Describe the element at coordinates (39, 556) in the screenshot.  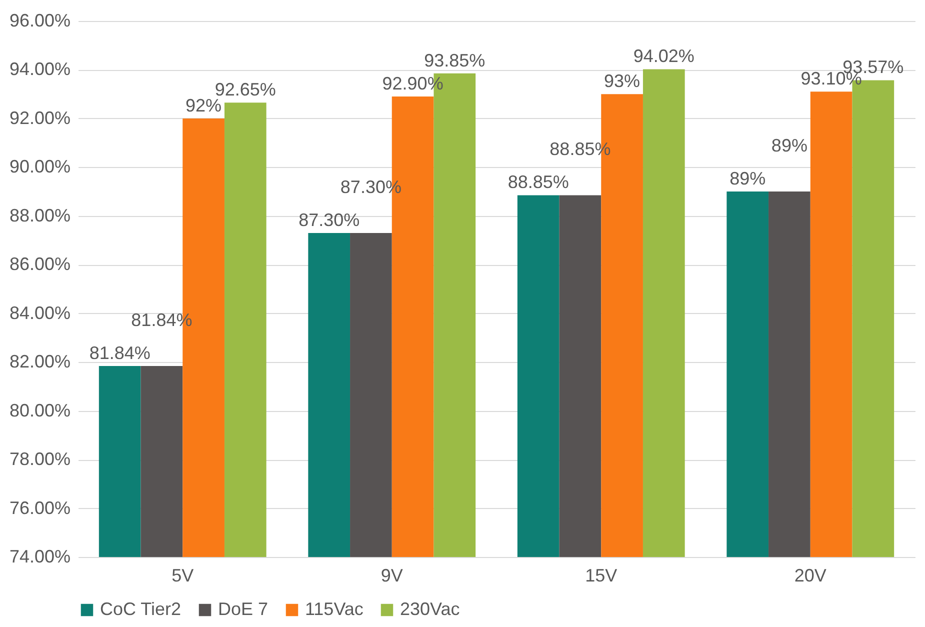
I see `y-tick-label: 74.00%` at that location.